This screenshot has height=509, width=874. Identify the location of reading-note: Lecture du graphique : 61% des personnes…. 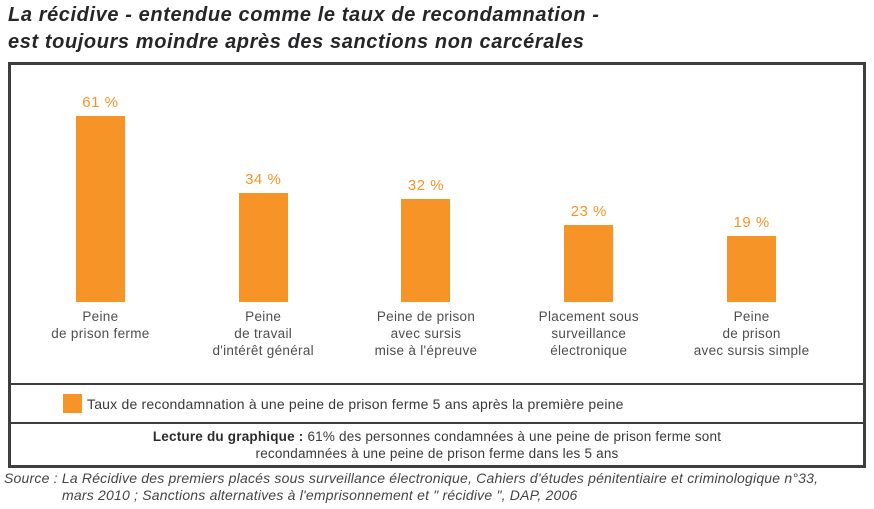
(437, 443).